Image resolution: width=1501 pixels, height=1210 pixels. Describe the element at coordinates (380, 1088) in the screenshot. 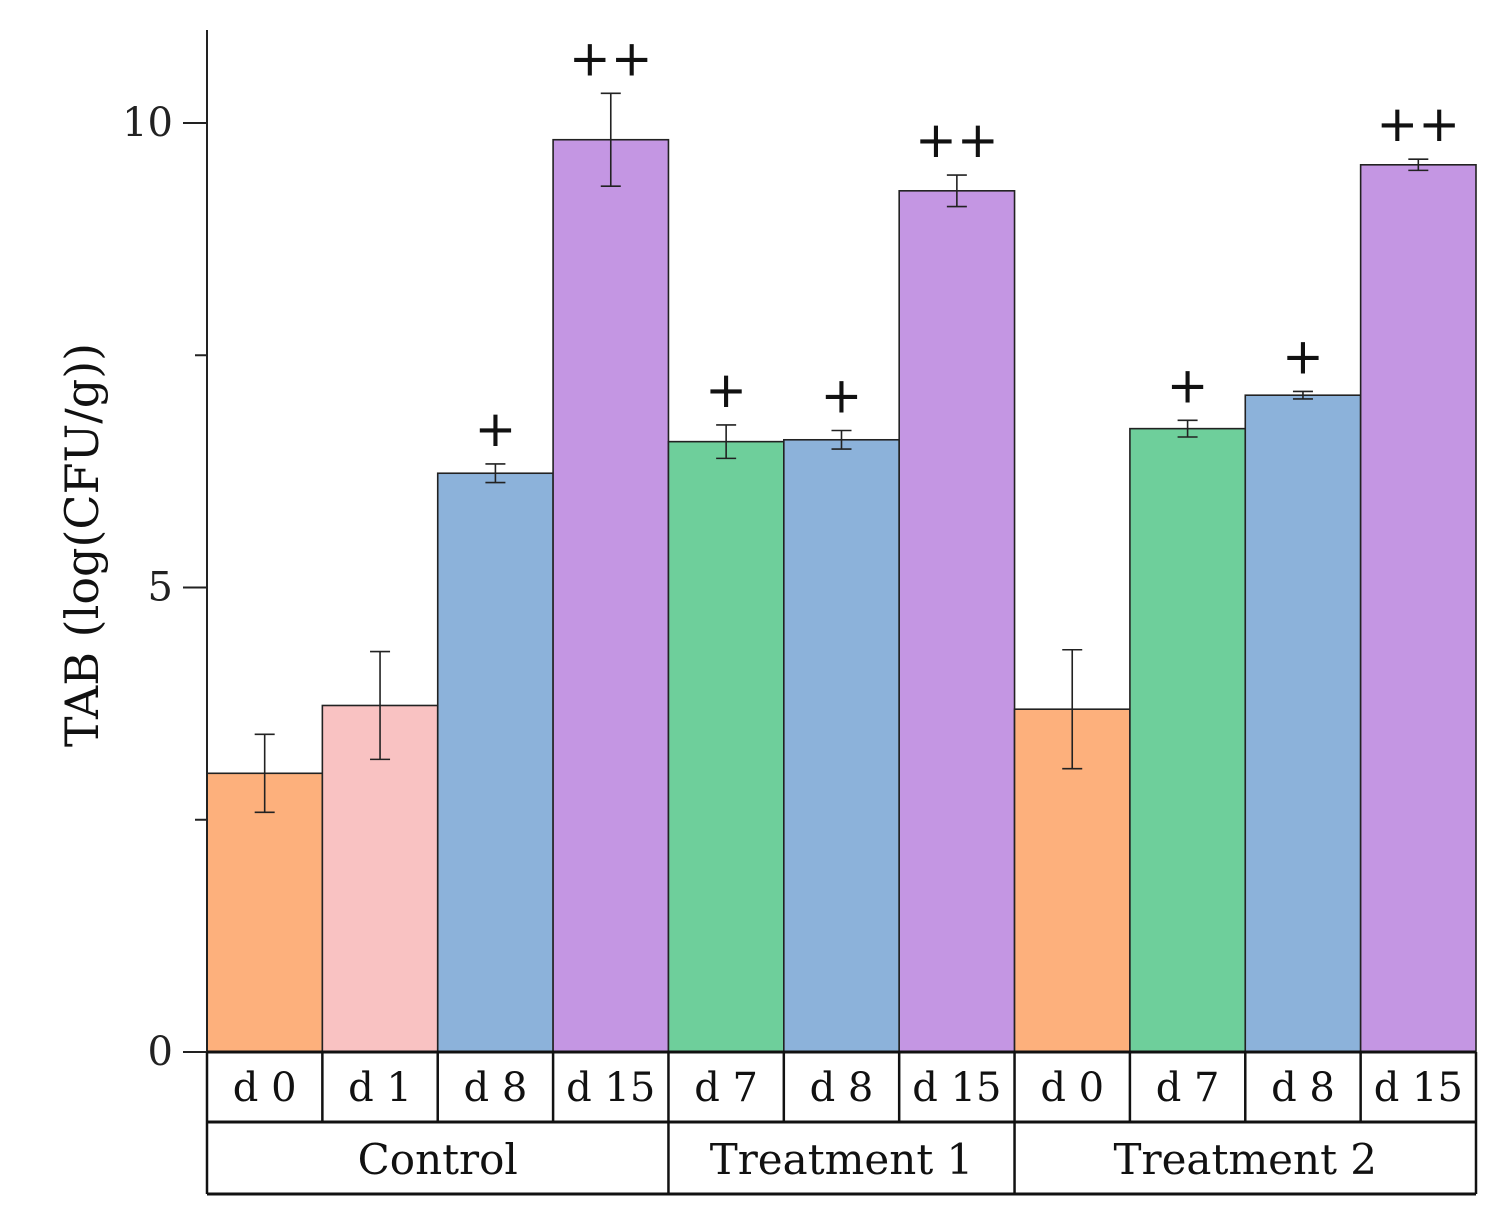

I see `category-label: d 1` at that location.